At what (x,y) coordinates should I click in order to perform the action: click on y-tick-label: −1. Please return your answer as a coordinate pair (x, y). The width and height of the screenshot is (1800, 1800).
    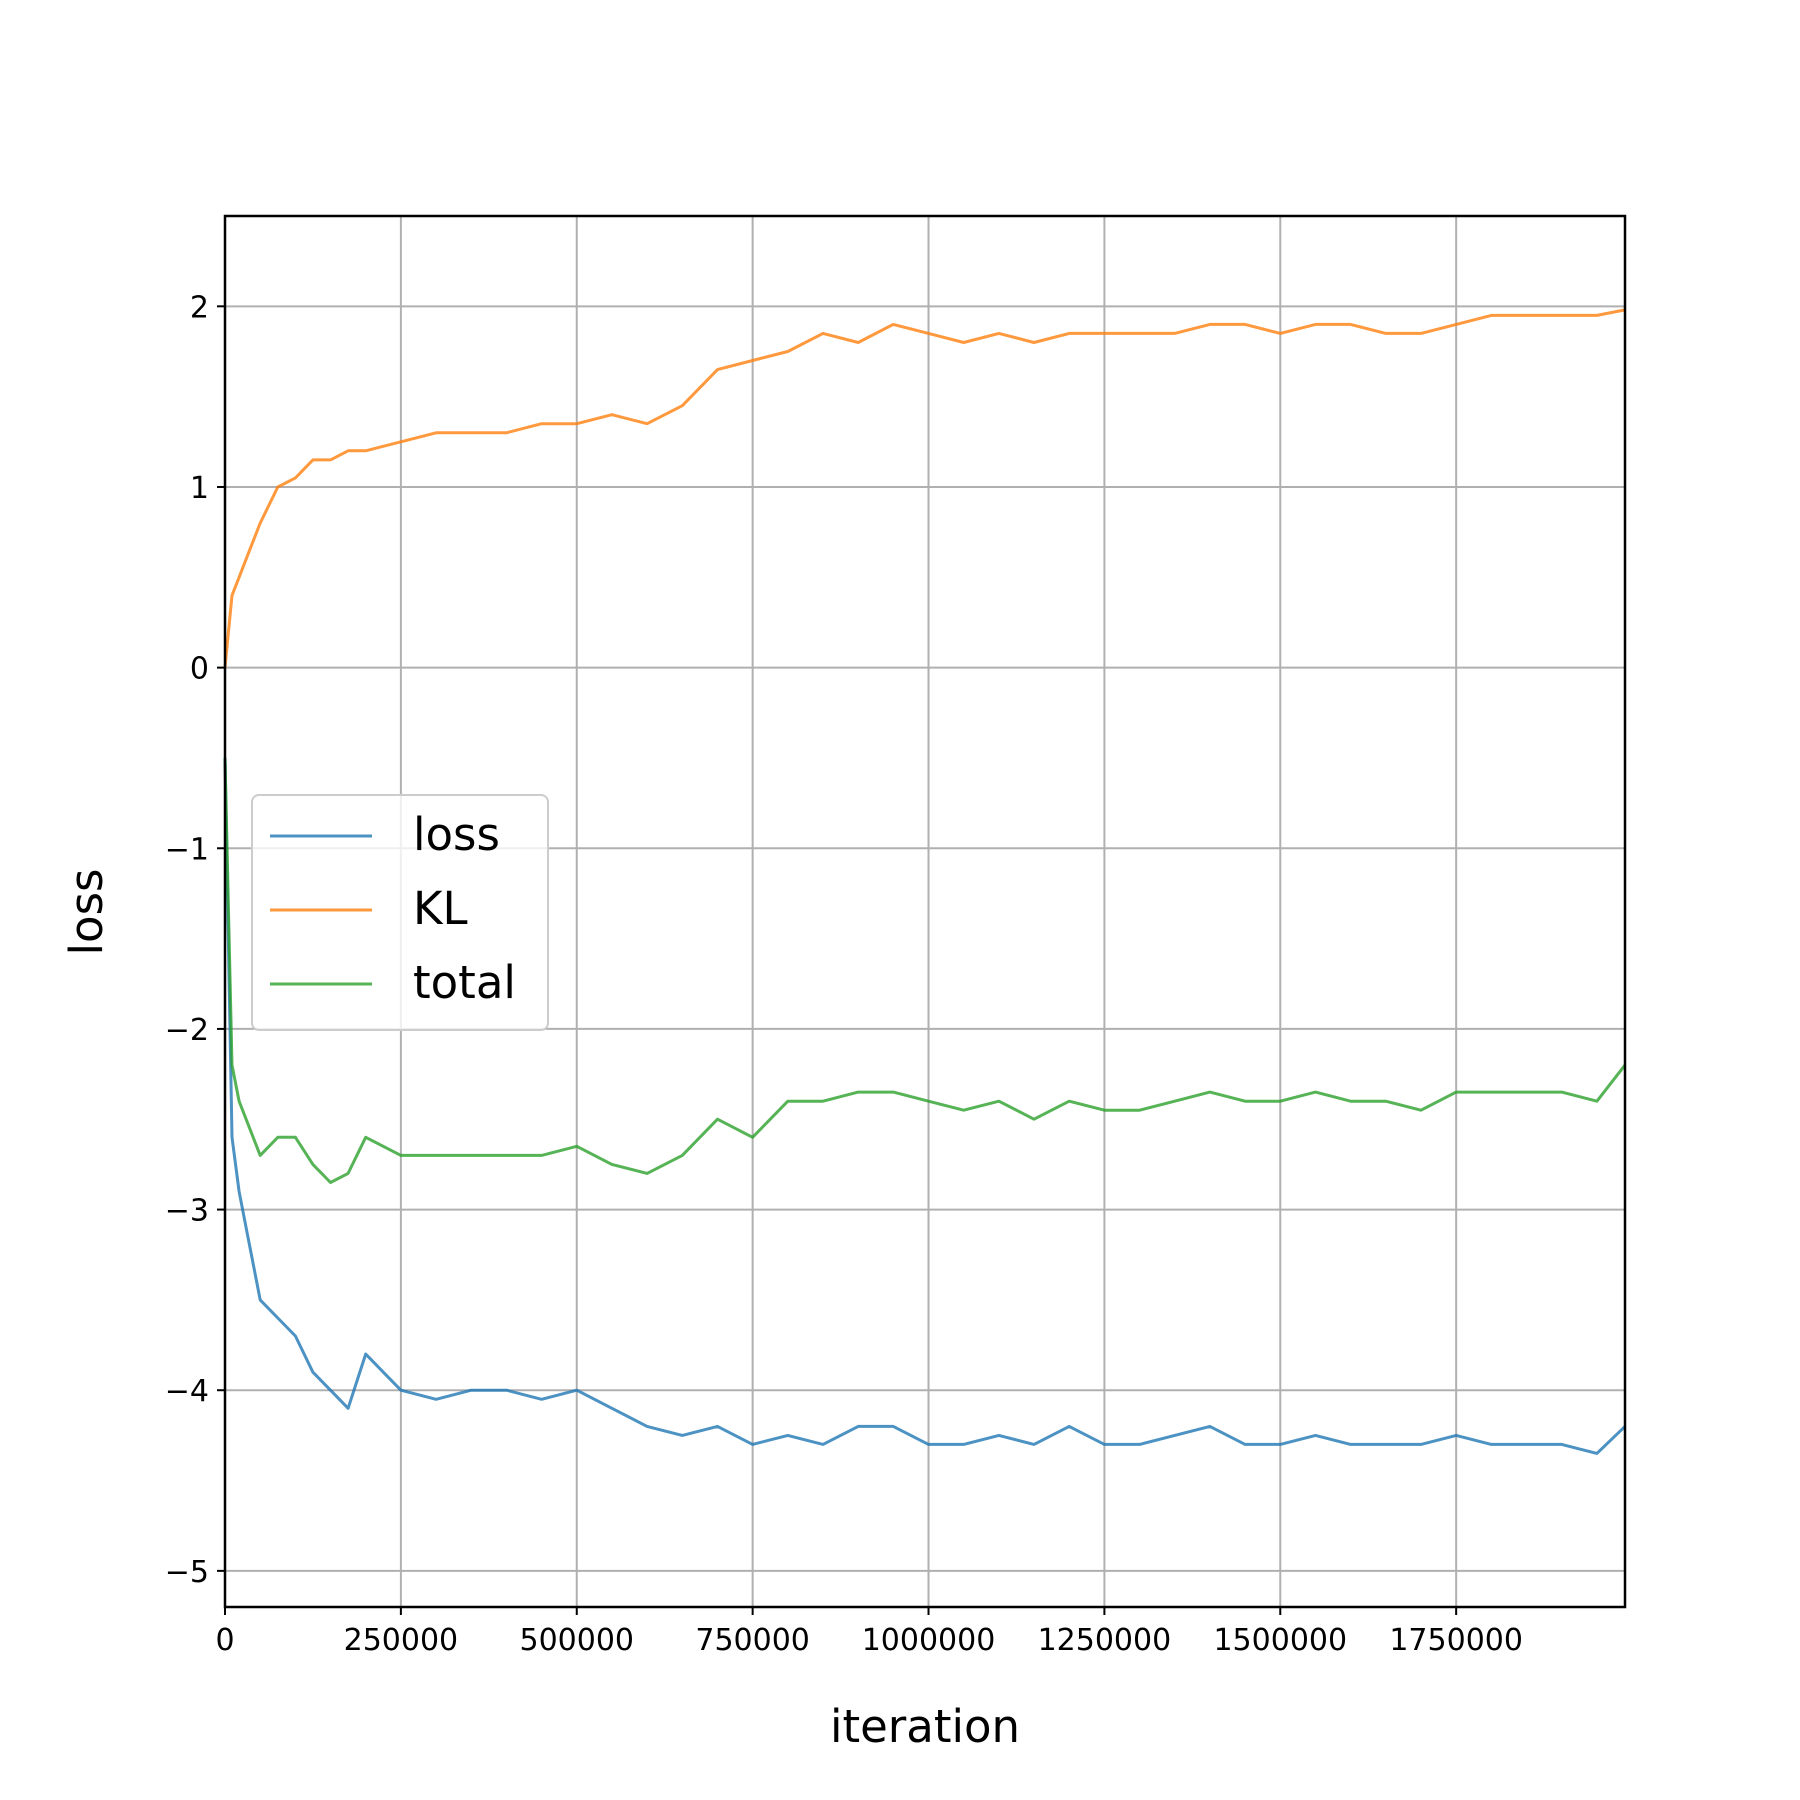
    Looking at the image, I should click on (187, 849).